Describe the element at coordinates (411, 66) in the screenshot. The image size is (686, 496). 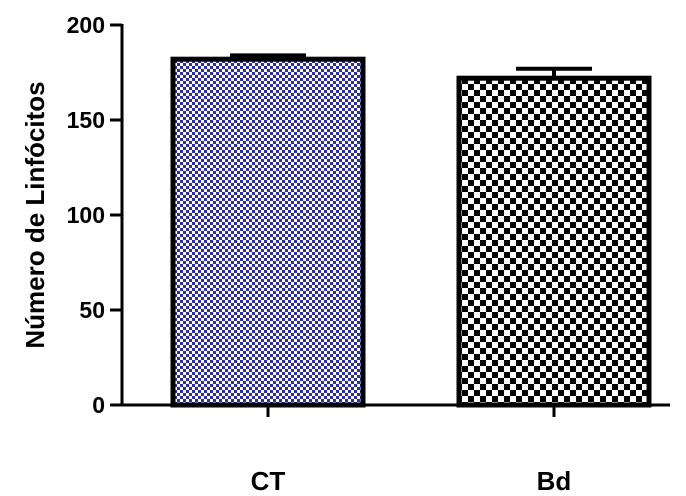
I see `error-bars-layer` at that location.